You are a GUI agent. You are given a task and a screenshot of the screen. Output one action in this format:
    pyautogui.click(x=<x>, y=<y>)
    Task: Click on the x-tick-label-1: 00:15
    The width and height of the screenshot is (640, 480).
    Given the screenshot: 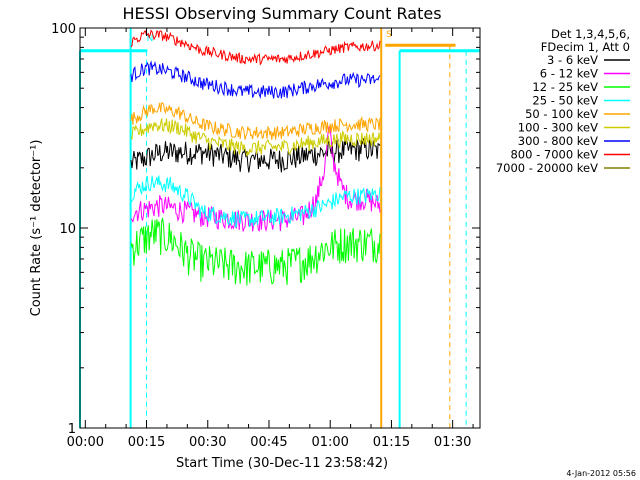 What is the action you would take?
    pyautogui.click(x=146, y=442)
    